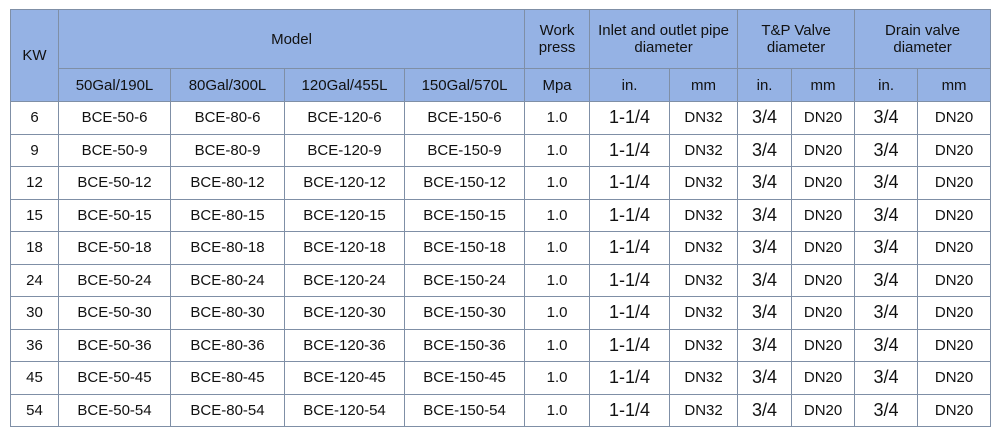 The width and height of the screenshot is (998, 427). What do you see at coordinates (464, 410) in the screenshot?
I see `model-150-cell: BCE-150-54` at bounding box center [464, 410].